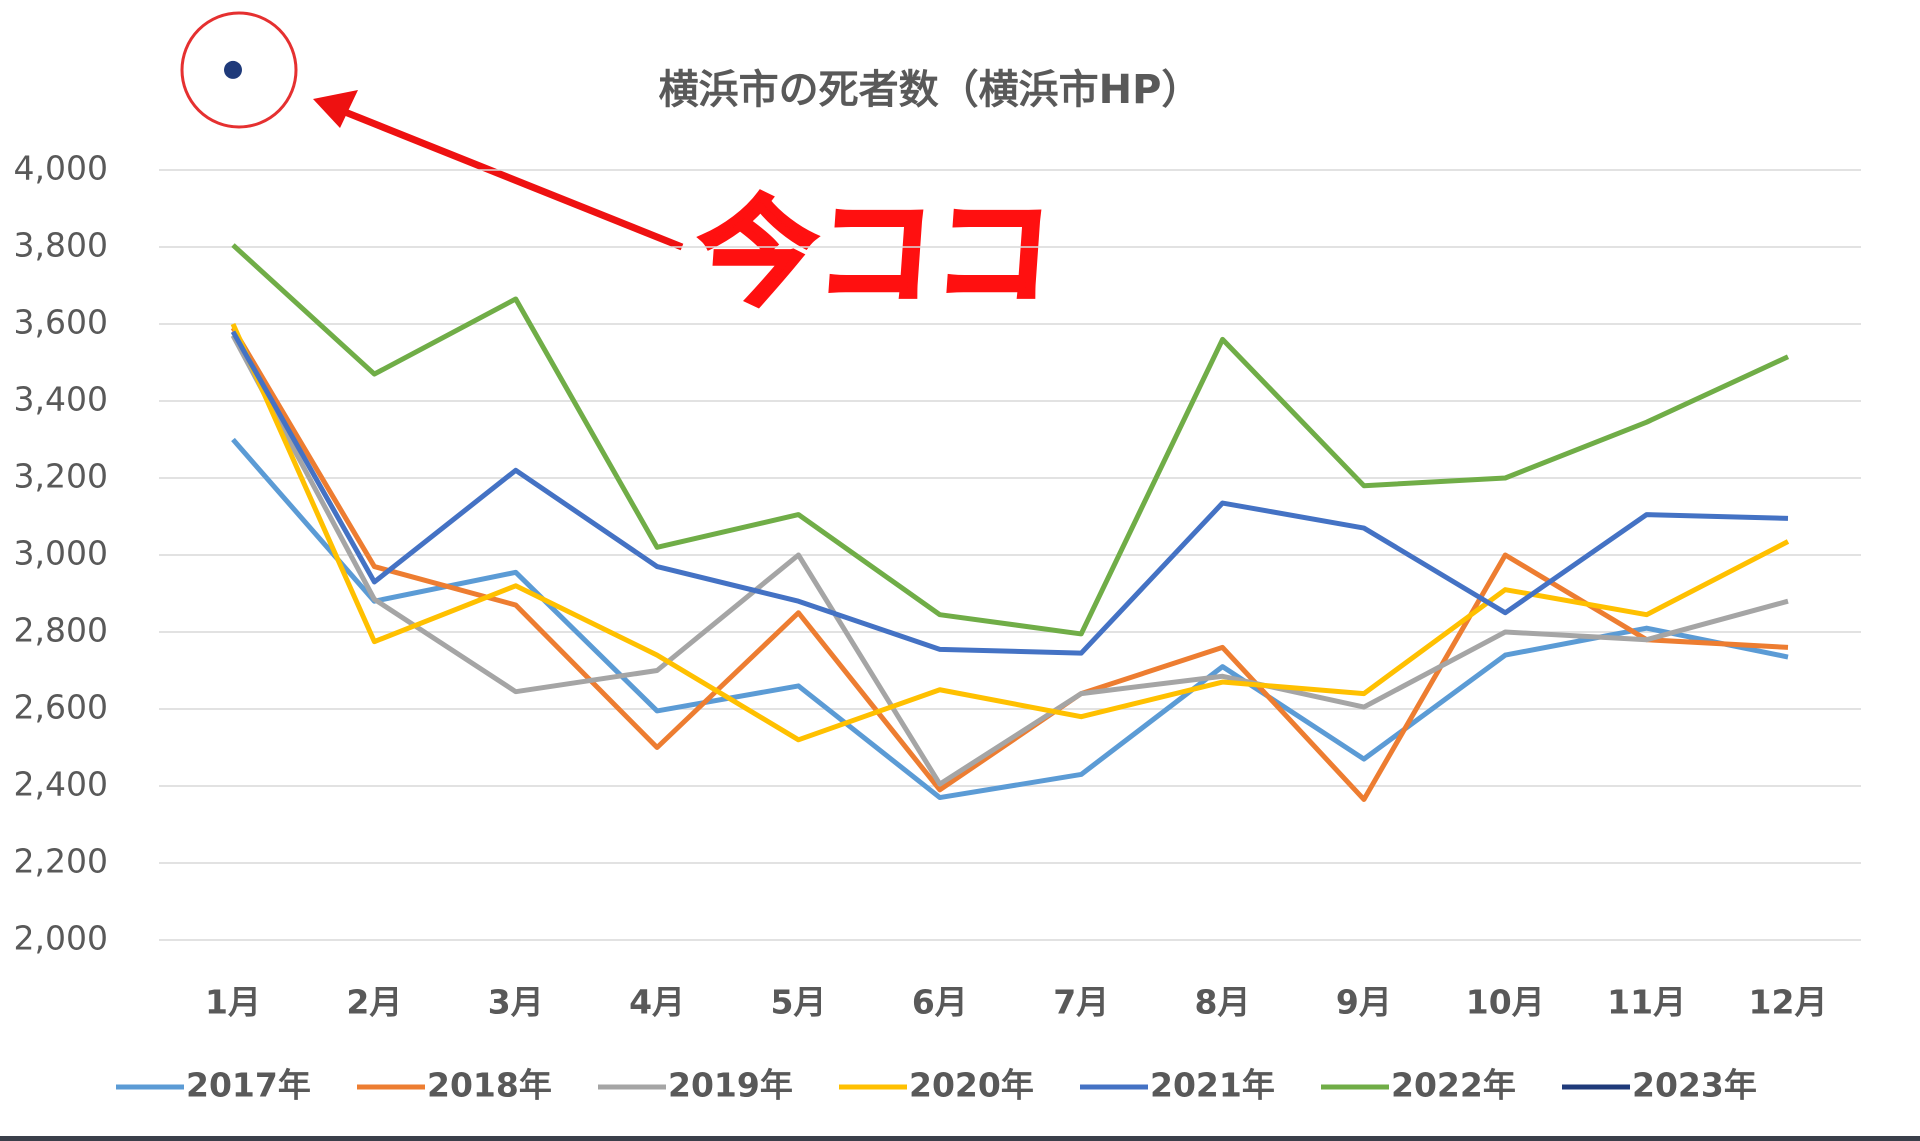 This screenshot has height=1141, width=1920. What do you see at coordinates (1646, 1002) in the screenshot?
I see `x-tick-label: 11月` at bounding box center [1646, 1002].